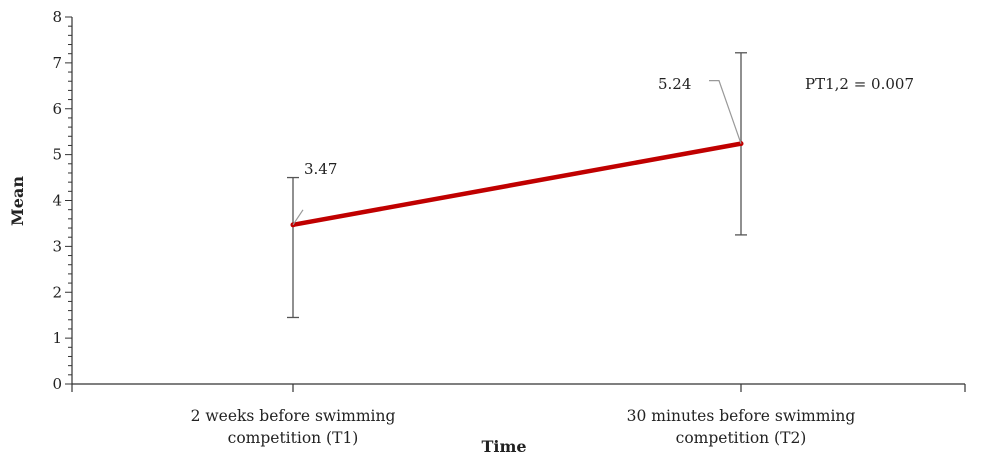 This screenshot has width=1000, height=459. What do you see at coordinates (57, 63) in the screenshot?
I see `y-tick-label: 7` at bounding box center [57, 63].